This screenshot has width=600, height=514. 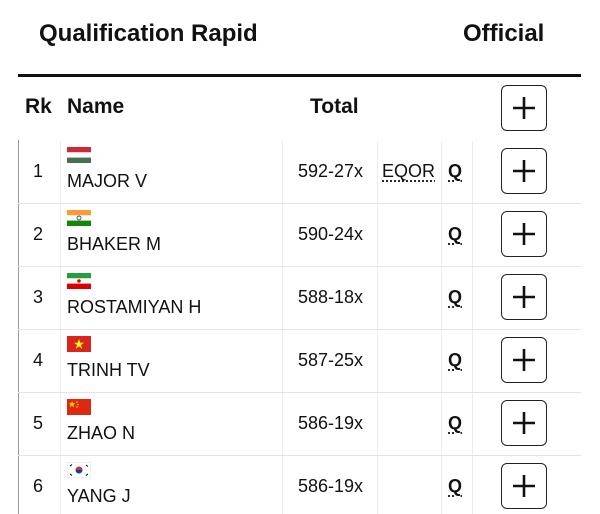 What do you see at coordinates (96, 106) in the screenshot?
I see `col-name: Name` at bounding box center [96, 106].